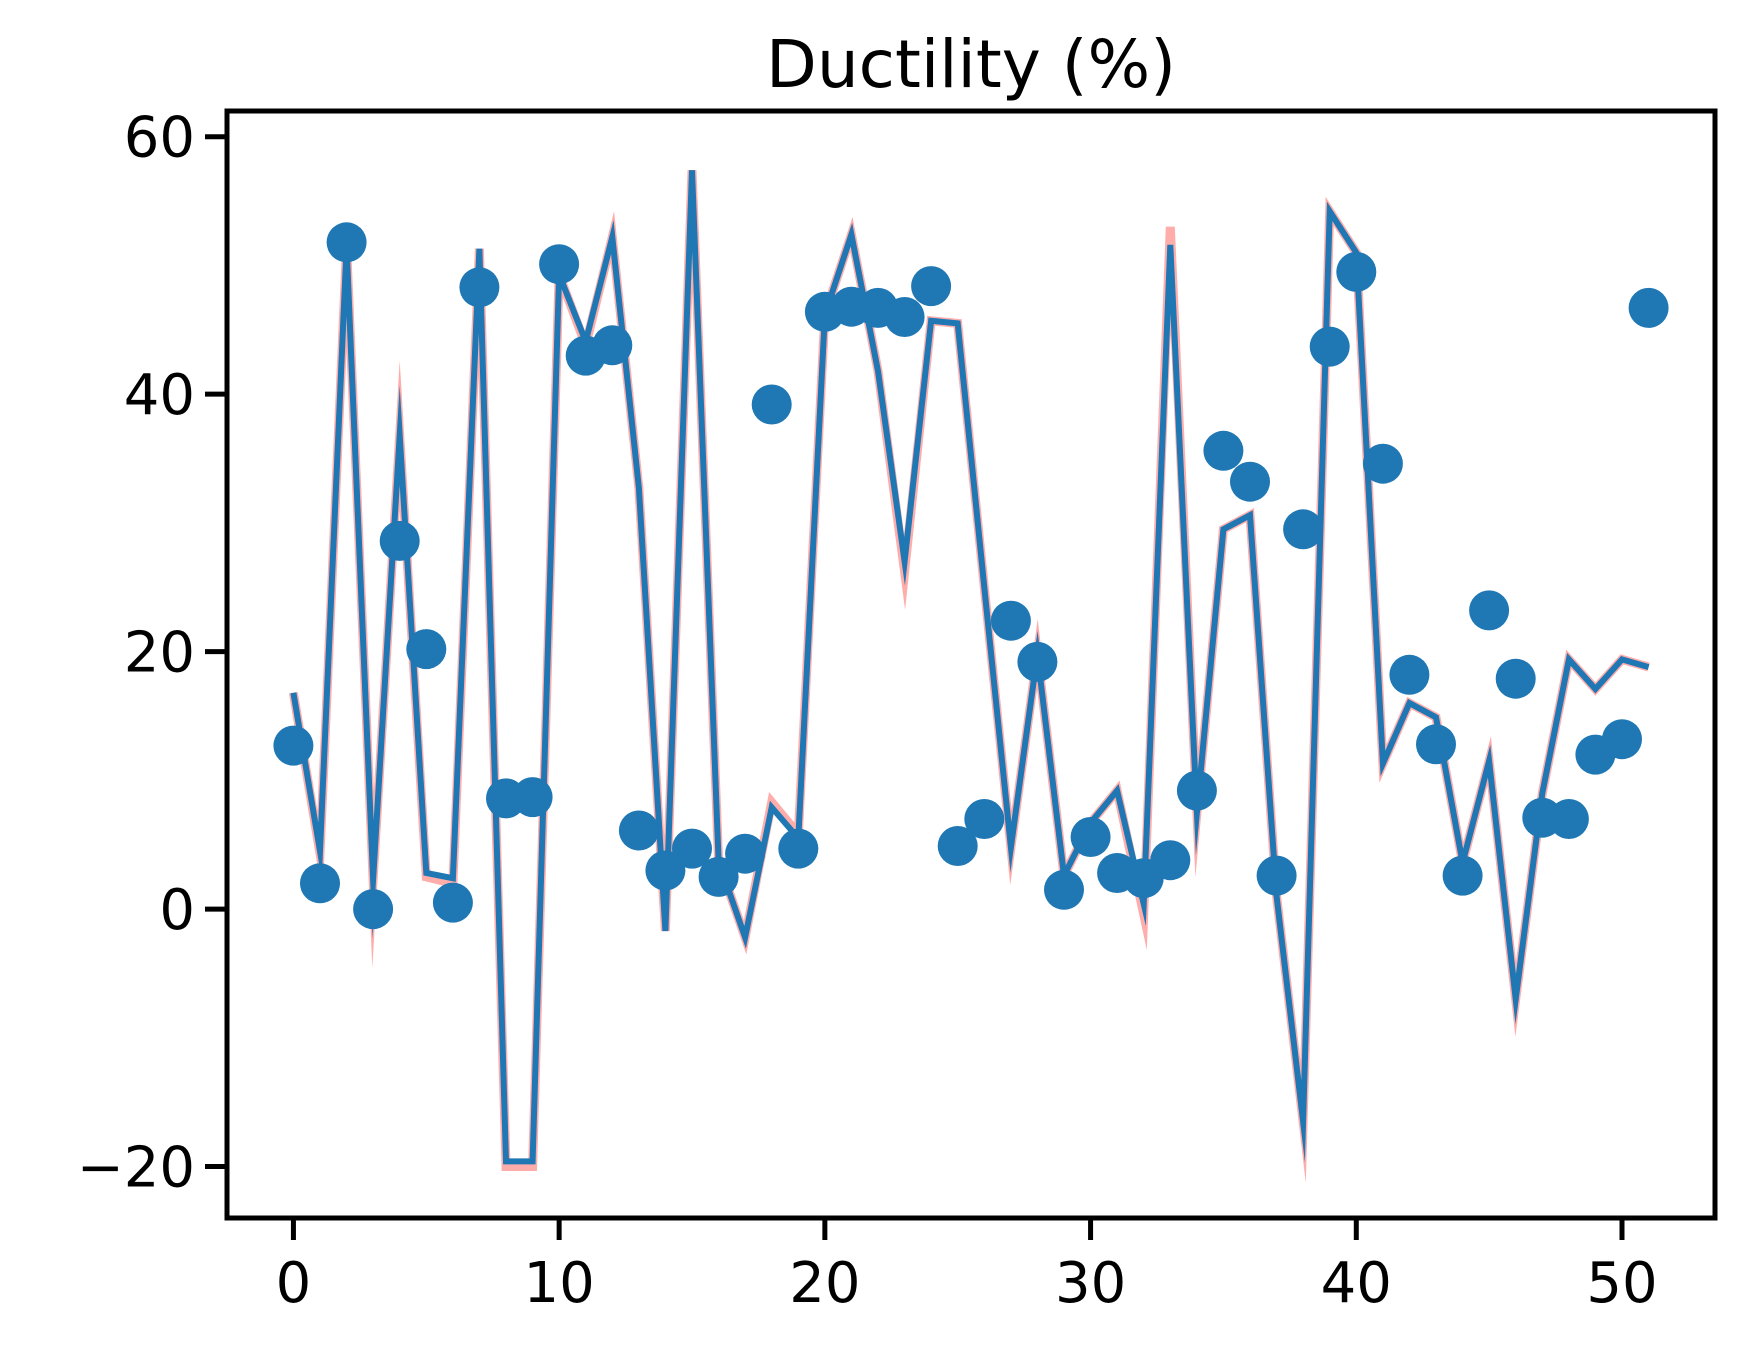 This screenshot has height=1369, width=1745. What do you see at coordinates (1090, 1283) in the screenshot?
I see `x-tick-label: 30` at bounding box center [1090, 1283].